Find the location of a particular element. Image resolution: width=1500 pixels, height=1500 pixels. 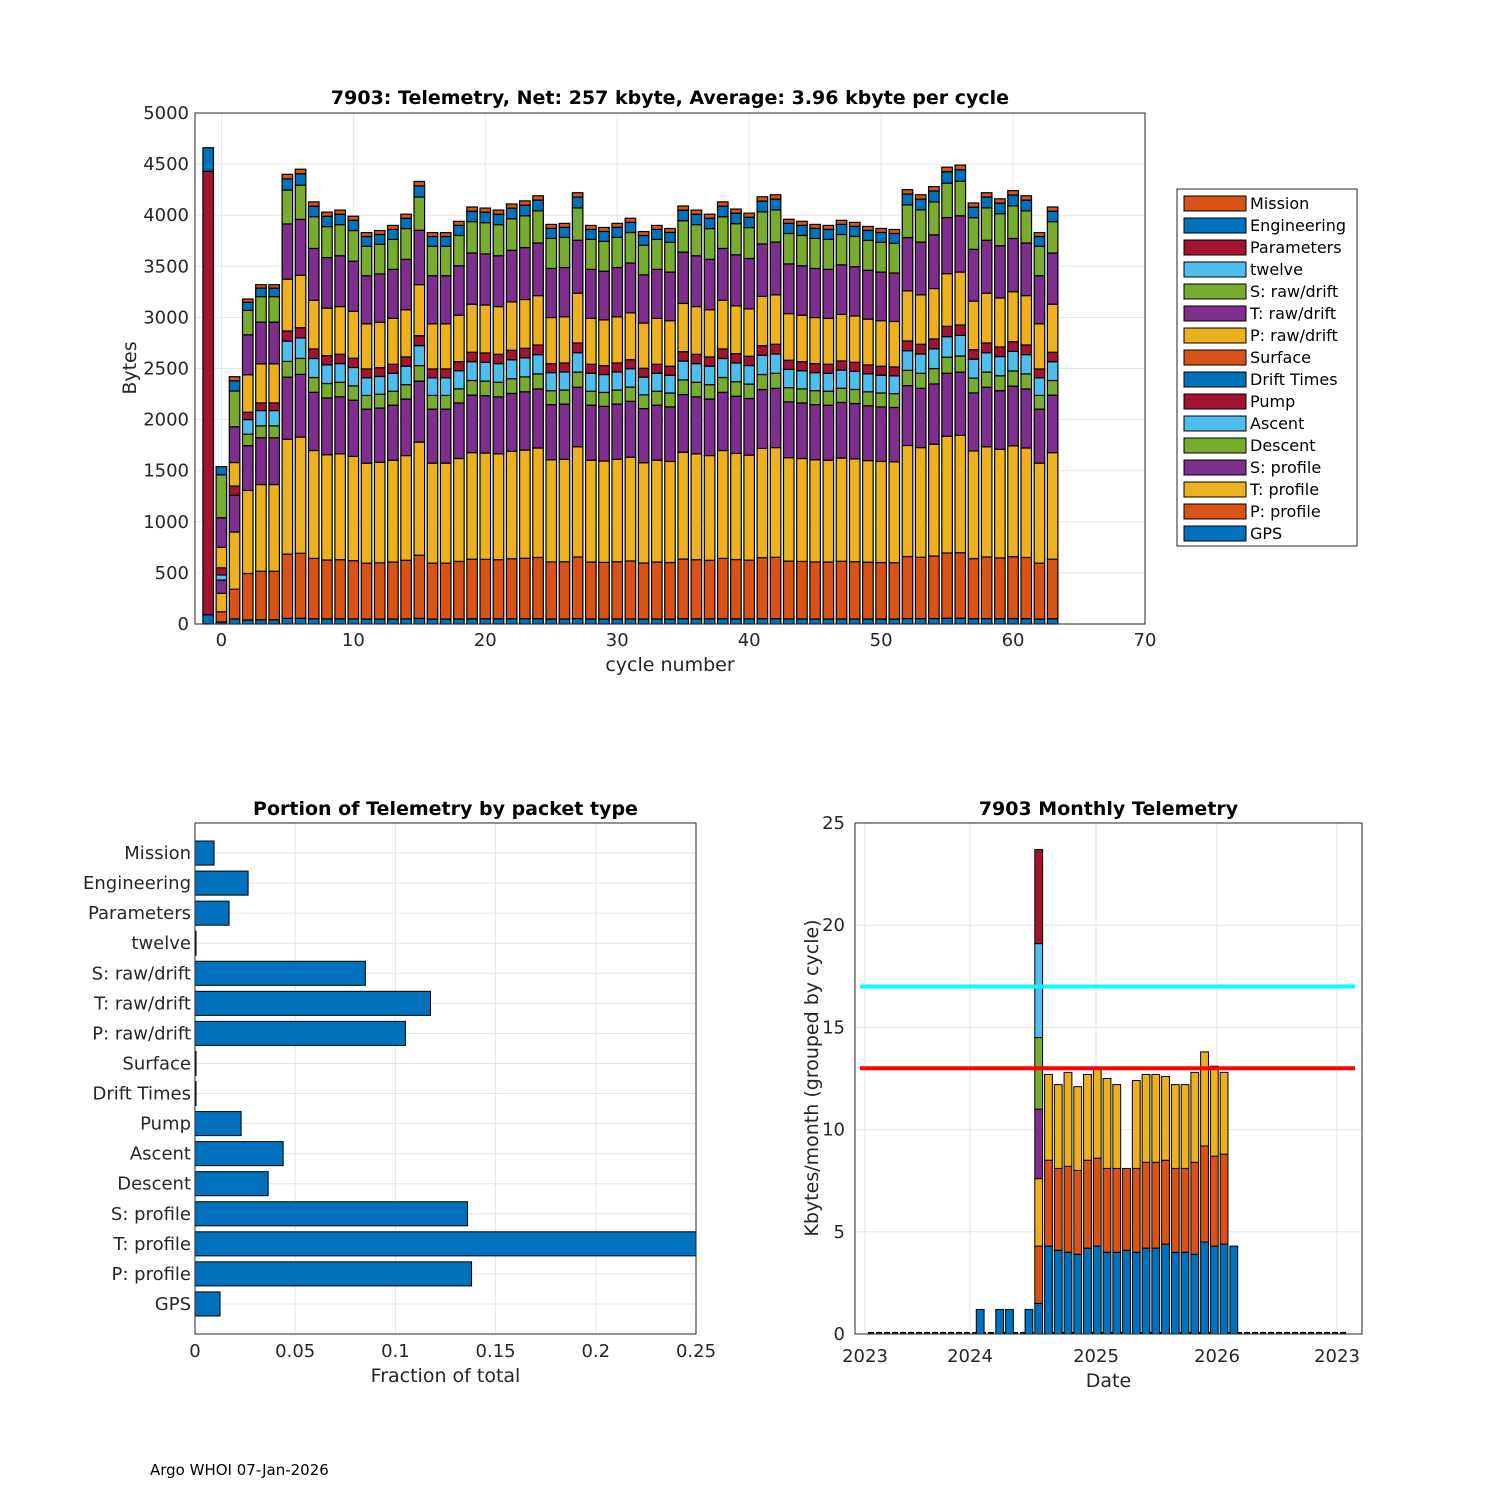

y-axis-label: Bytes is located at coordinates (130, 367).